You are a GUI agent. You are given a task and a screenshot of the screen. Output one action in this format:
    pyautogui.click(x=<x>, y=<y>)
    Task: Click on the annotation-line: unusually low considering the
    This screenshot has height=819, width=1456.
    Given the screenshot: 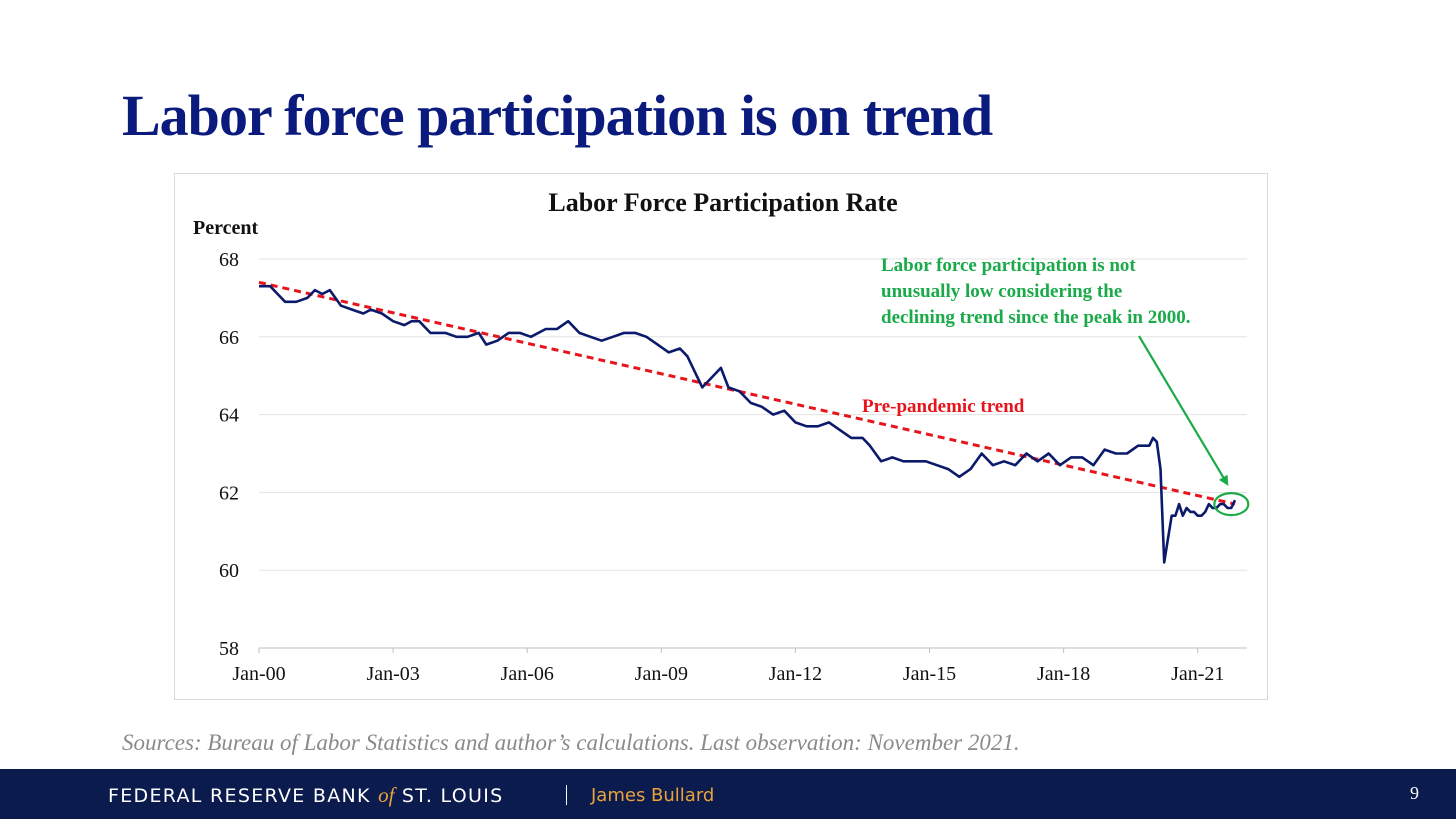 What is the action you would take?
    pyautogui.click(x=1001, y=291)
    